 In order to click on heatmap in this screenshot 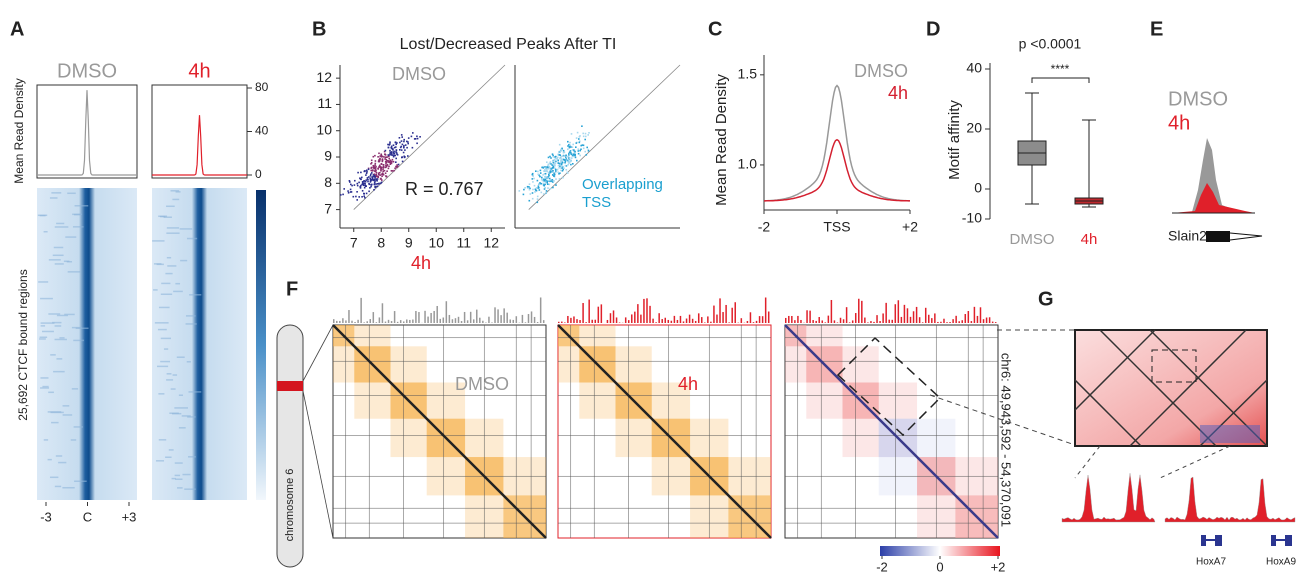, I will do `click(199, 344)`.